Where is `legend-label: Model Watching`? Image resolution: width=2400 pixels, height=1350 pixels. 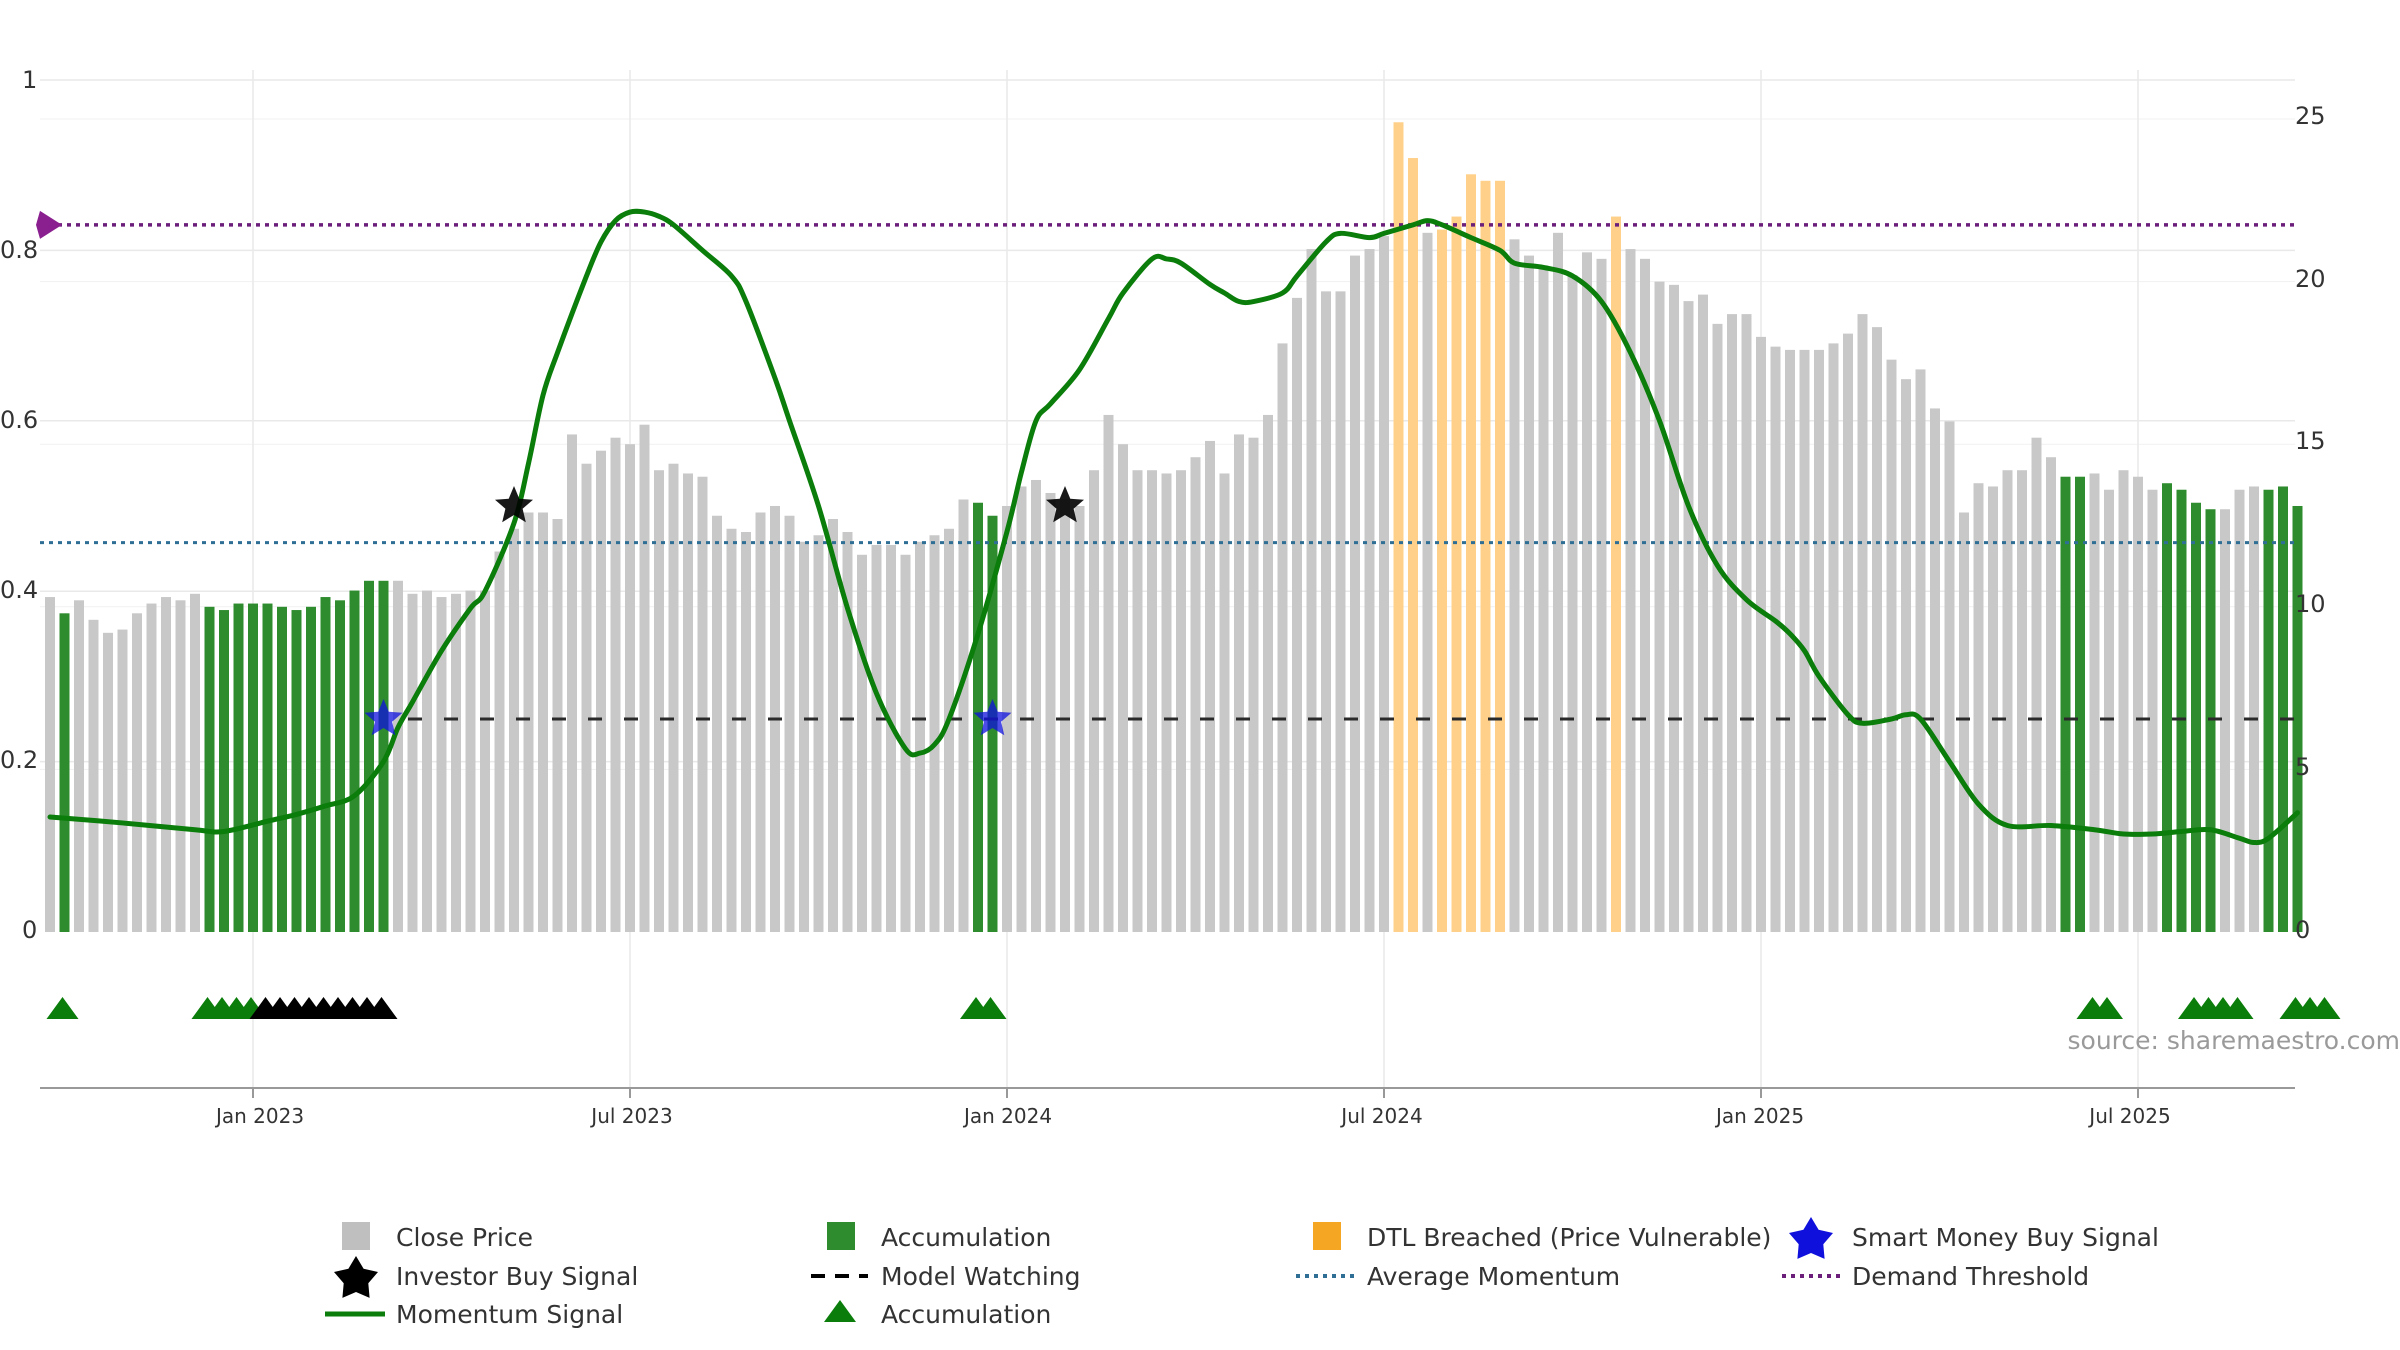
legend-label: Model Watching is located at coordinates (981, 1276).